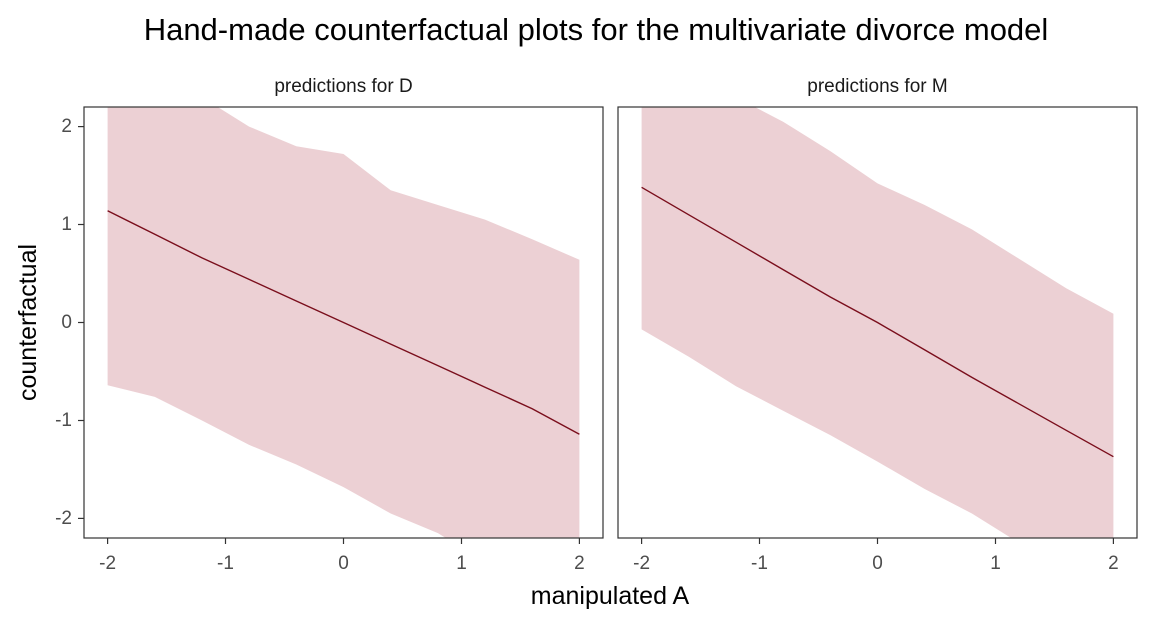 This screenshot has width=1152, height=624. I want to click on x-axis-title: manipulated A, so click(610, 596).